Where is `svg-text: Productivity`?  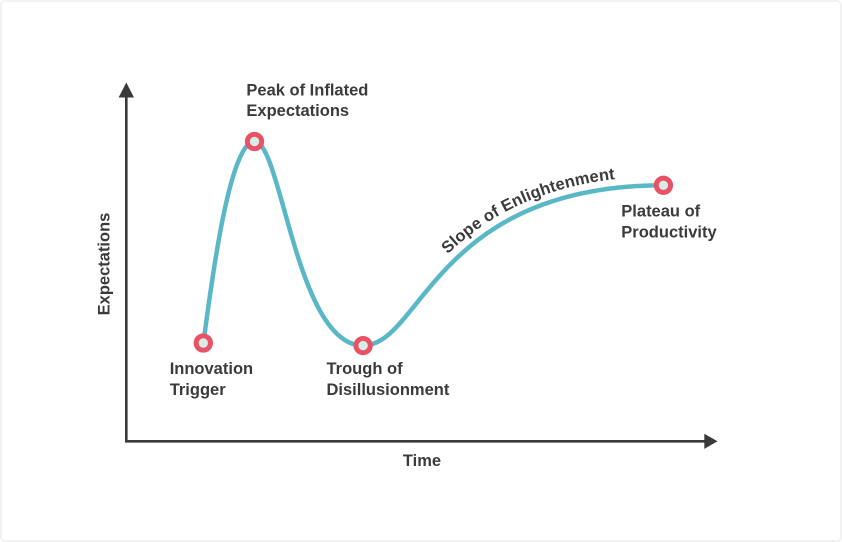
svg-text: Productivity is located at coordinates (669, 232).